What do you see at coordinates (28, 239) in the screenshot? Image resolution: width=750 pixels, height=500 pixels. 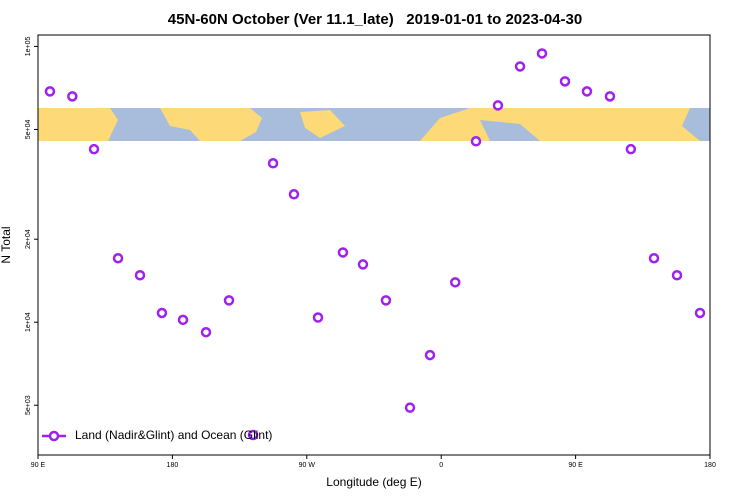 I see `y-tick-label: 2e+04` at bounding box center [28, 239].